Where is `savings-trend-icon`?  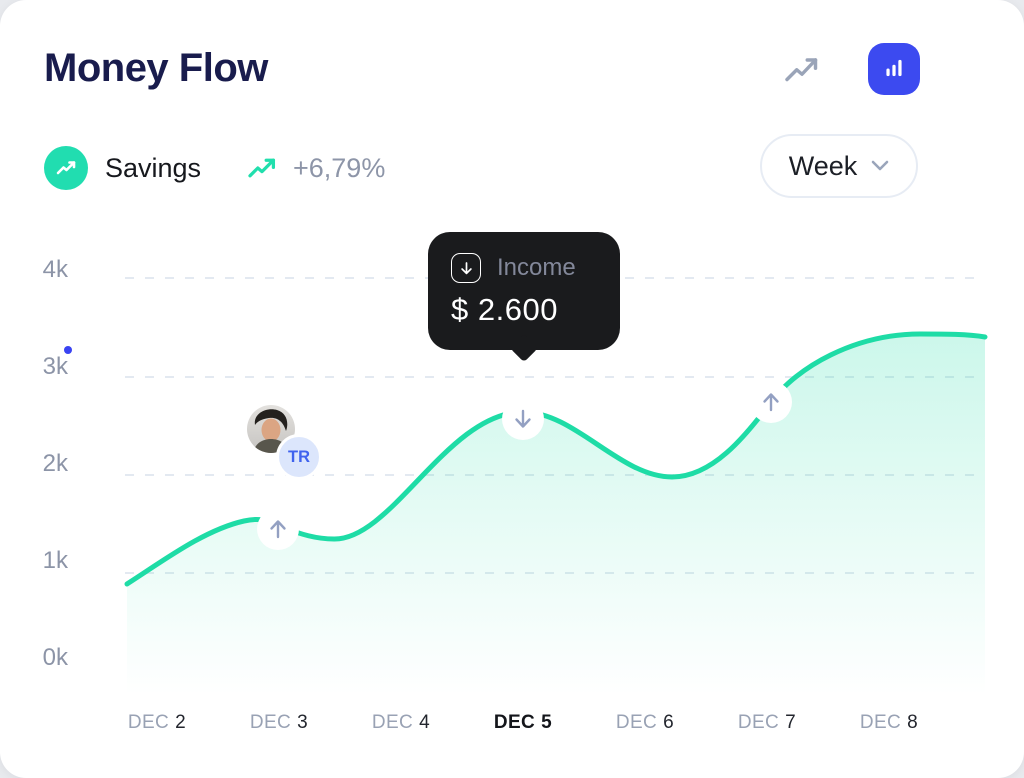
savings-trend-icon is located at coordinates (66, 168).